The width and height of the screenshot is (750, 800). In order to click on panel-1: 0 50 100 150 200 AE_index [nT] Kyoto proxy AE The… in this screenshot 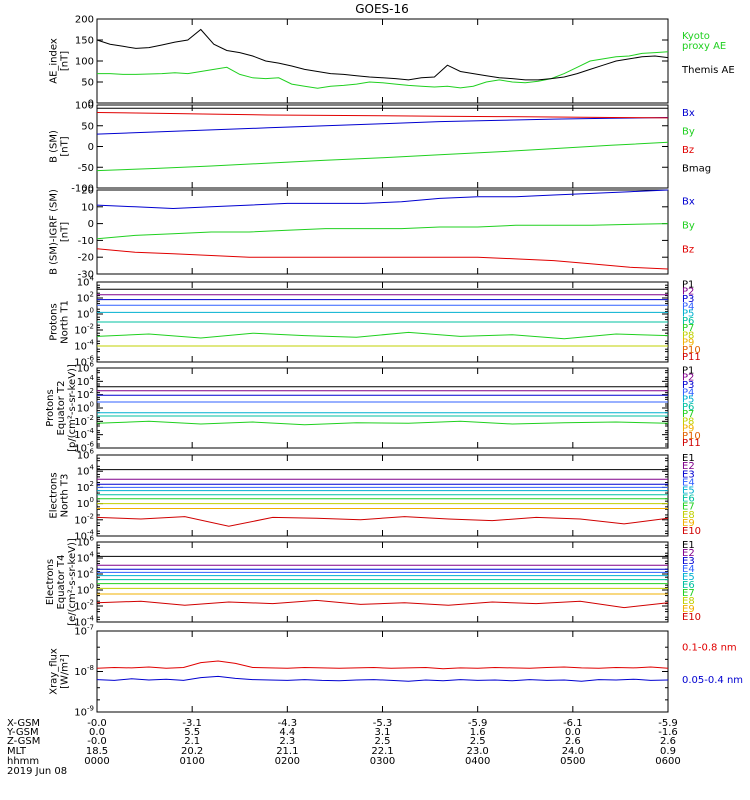, I will do `click(392, 62)`.